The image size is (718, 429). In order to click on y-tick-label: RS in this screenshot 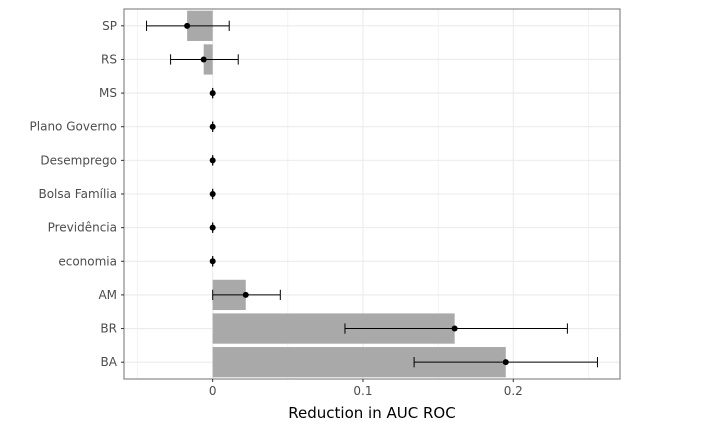, I will do `click(109, 59)`.